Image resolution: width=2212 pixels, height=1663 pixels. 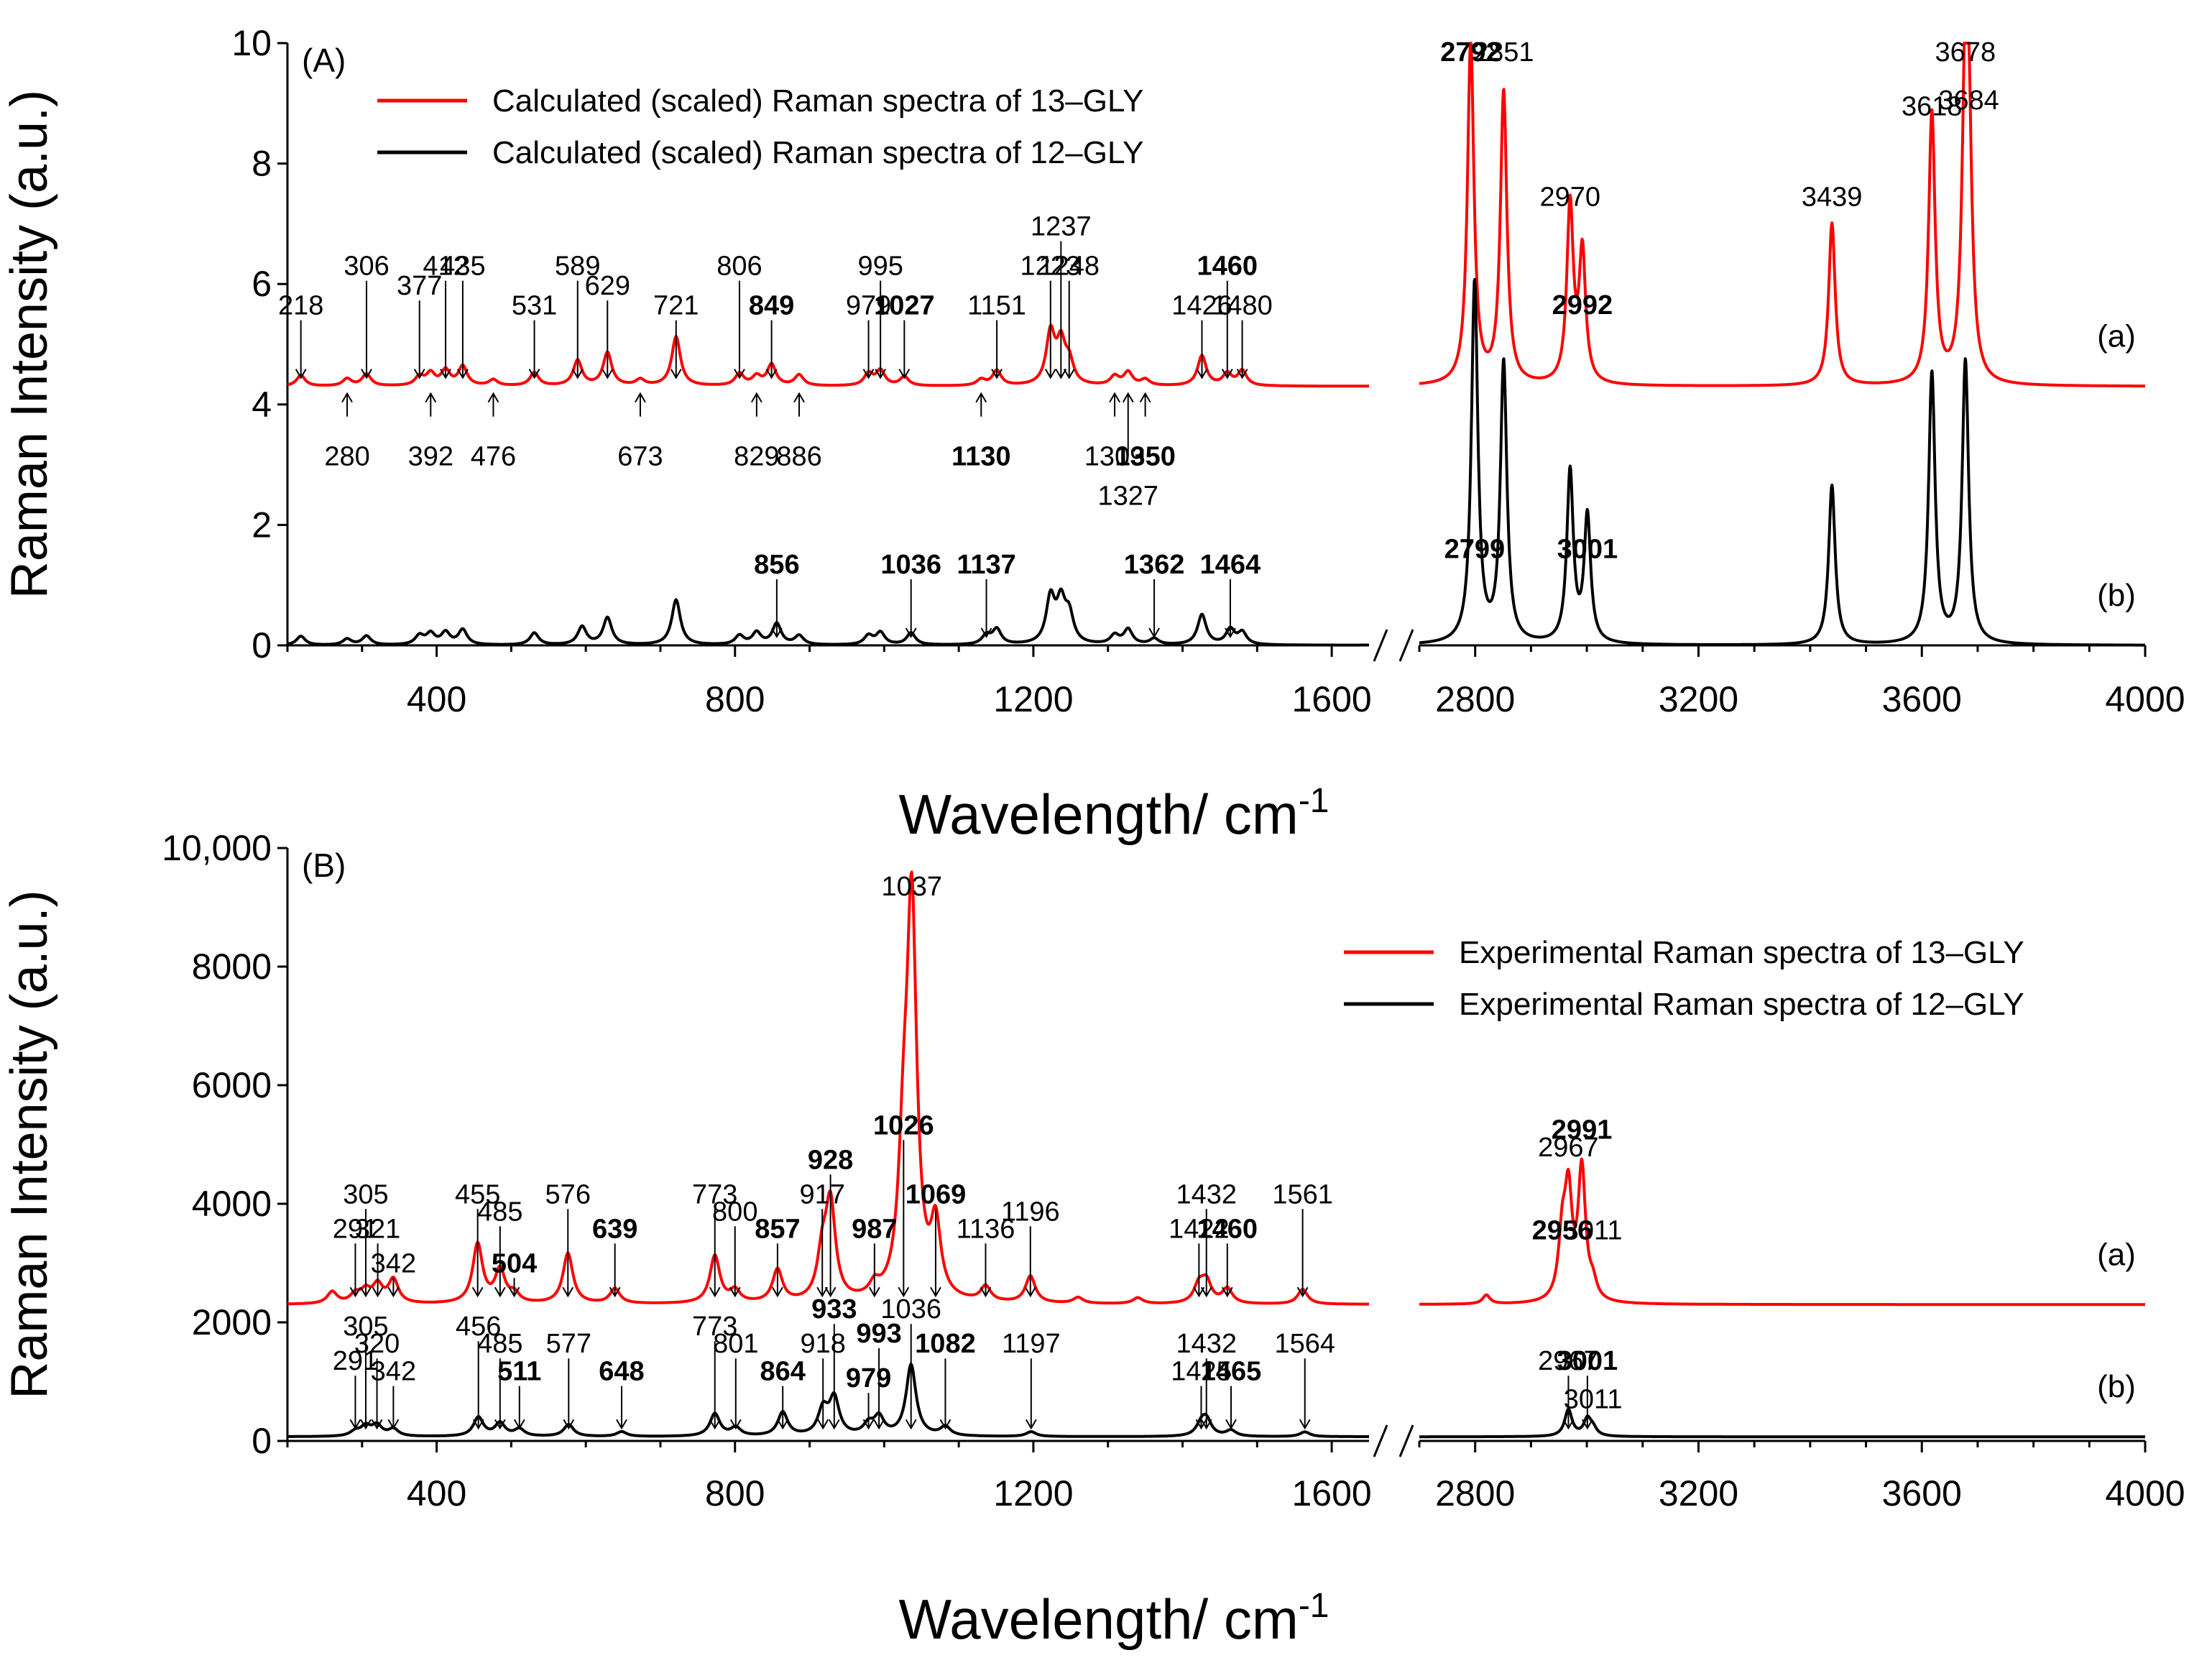 What do you see at coordinates (910, 565) in the screenshot?
I see `peak-label: 1036` at bounding box center [910, 565].